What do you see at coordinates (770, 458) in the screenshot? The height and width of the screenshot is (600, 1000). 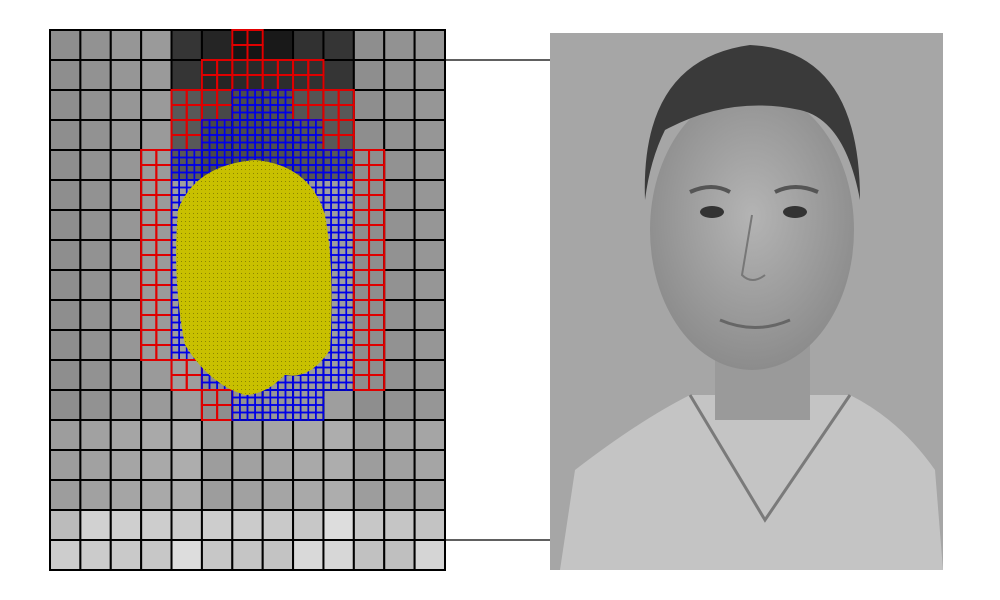 I see `collar` at bounding box center [770, 458].